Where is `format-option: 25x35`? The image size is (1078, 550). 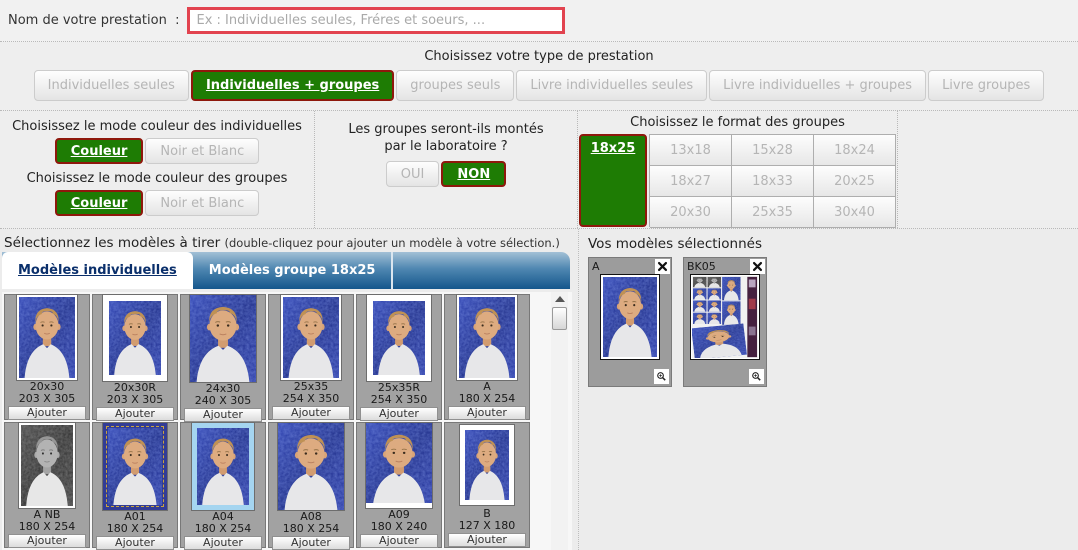
format-option: 25x35 is located at coordinates (773, 212).